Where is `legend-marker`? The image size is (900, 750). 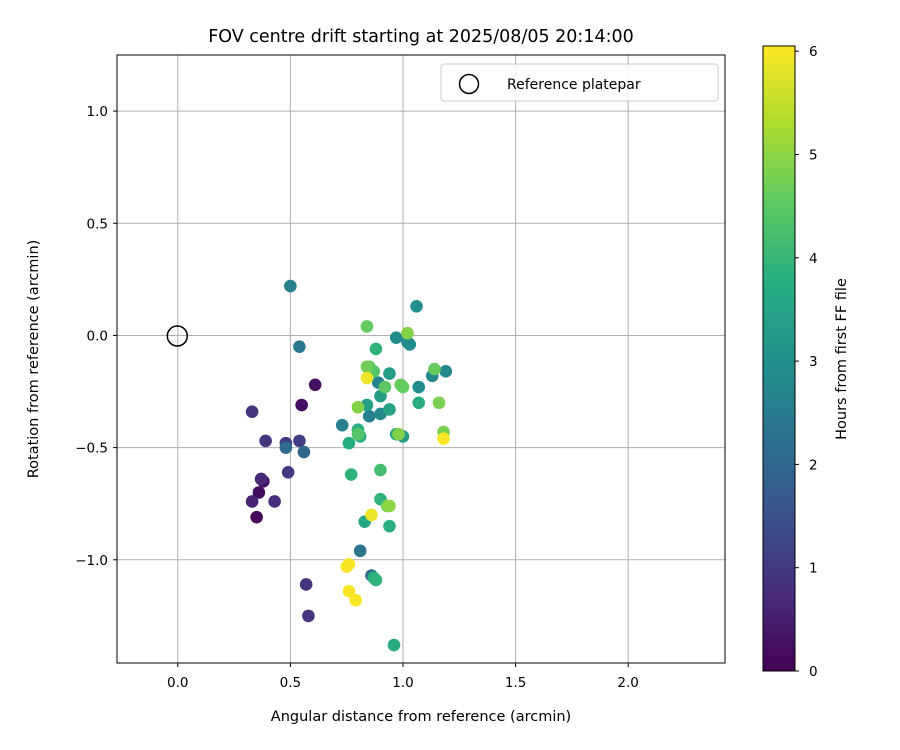
legend-marker is located at coordinates (469, 84).